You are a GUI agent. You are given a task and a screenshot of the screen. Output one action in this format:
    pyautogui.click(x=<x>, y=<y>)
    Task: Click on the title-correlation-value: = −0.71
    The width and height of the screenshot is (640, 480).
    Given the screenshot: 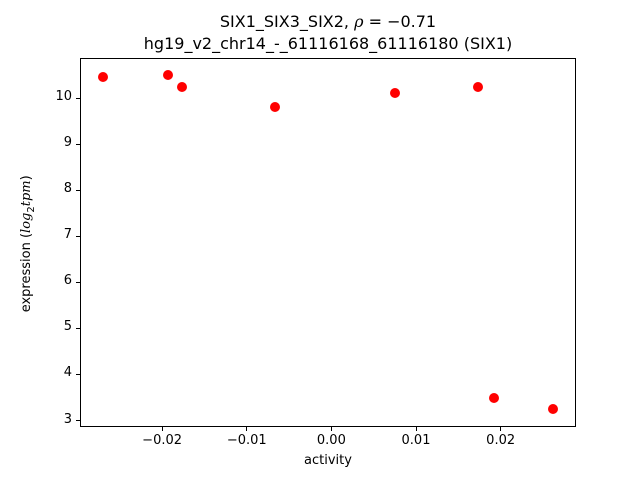 What is the action you would take?
    pyautogui.click(x=400, y=21)
    